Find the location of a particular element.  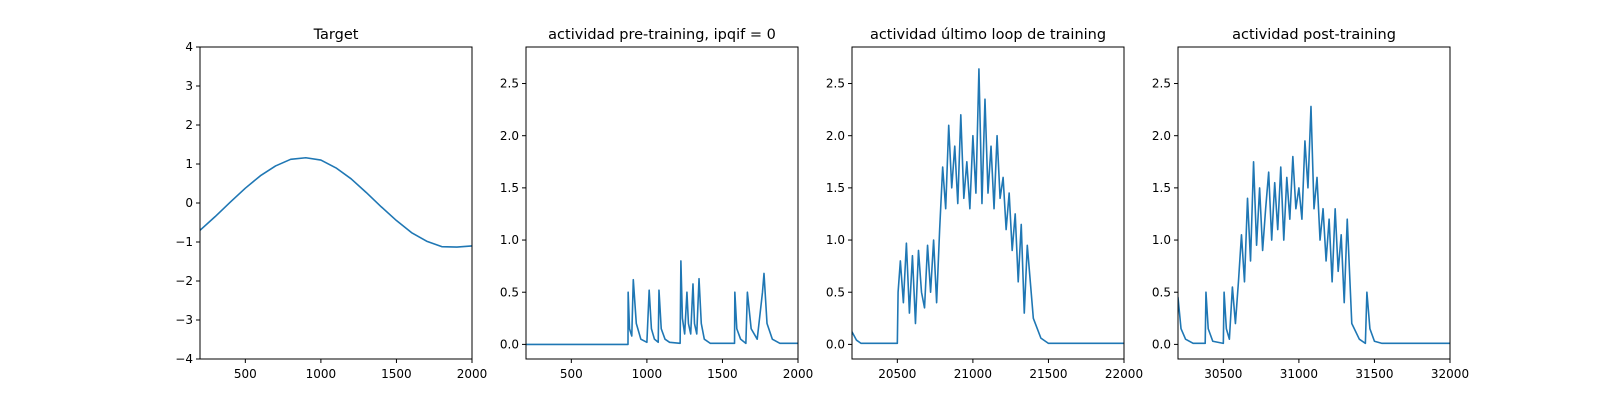

y-tick-label: 1 is located at coordinates (189, 164).